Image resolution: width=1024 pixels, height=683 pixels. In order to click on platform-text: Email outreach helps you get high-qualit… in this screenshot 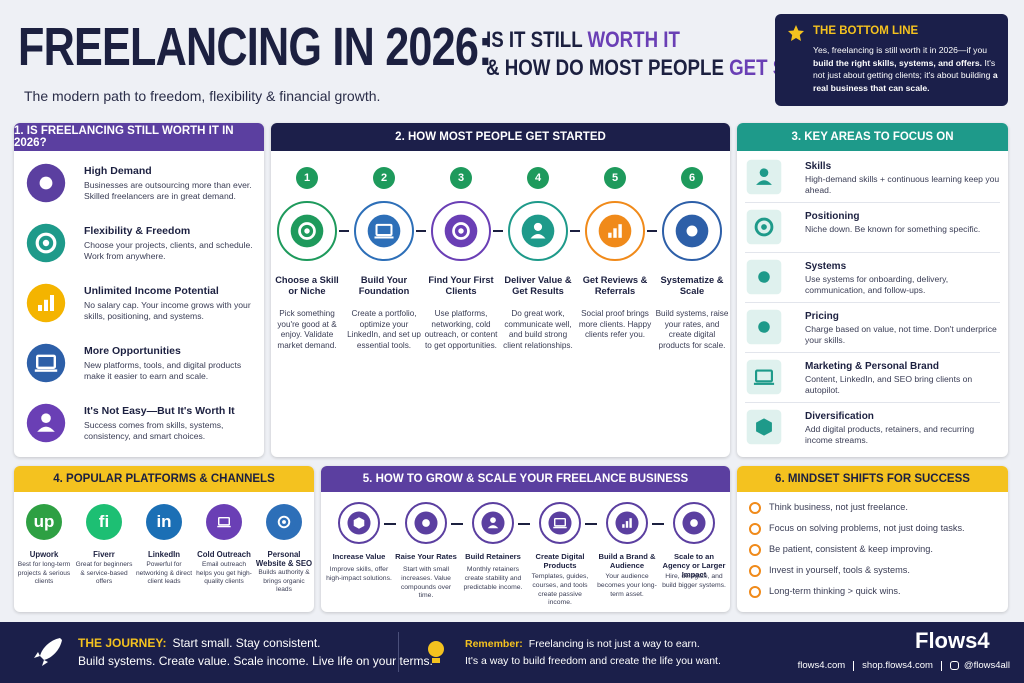, I will do `click(224, 573)`.